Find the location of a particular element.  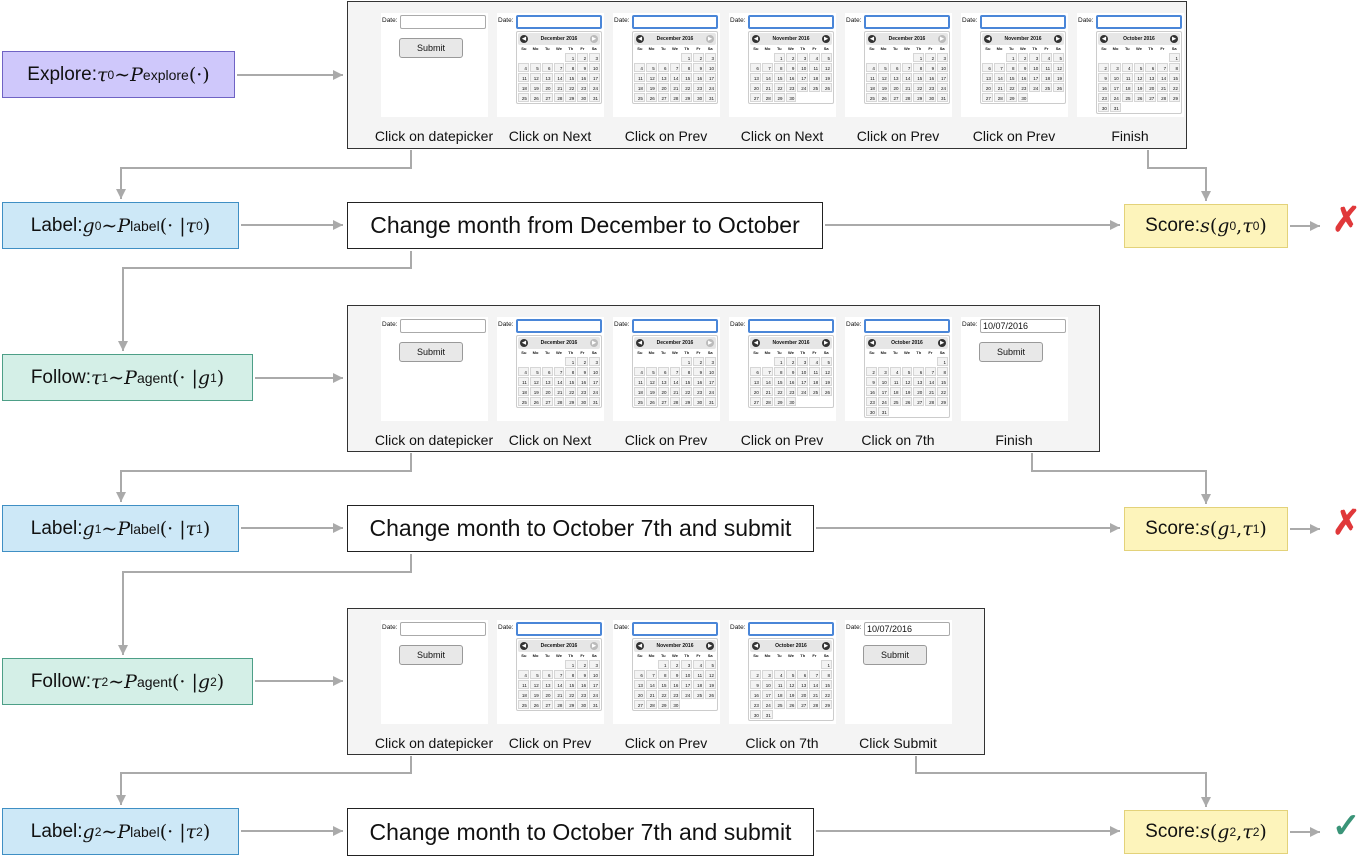

day-cell: 28 is located at coordinates (651, 704).